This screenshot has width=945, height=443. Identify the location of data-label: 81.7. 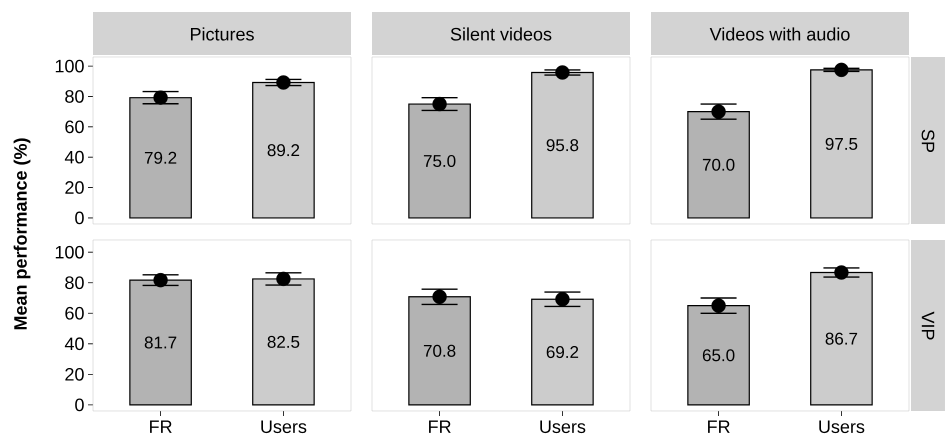
(160, 342).